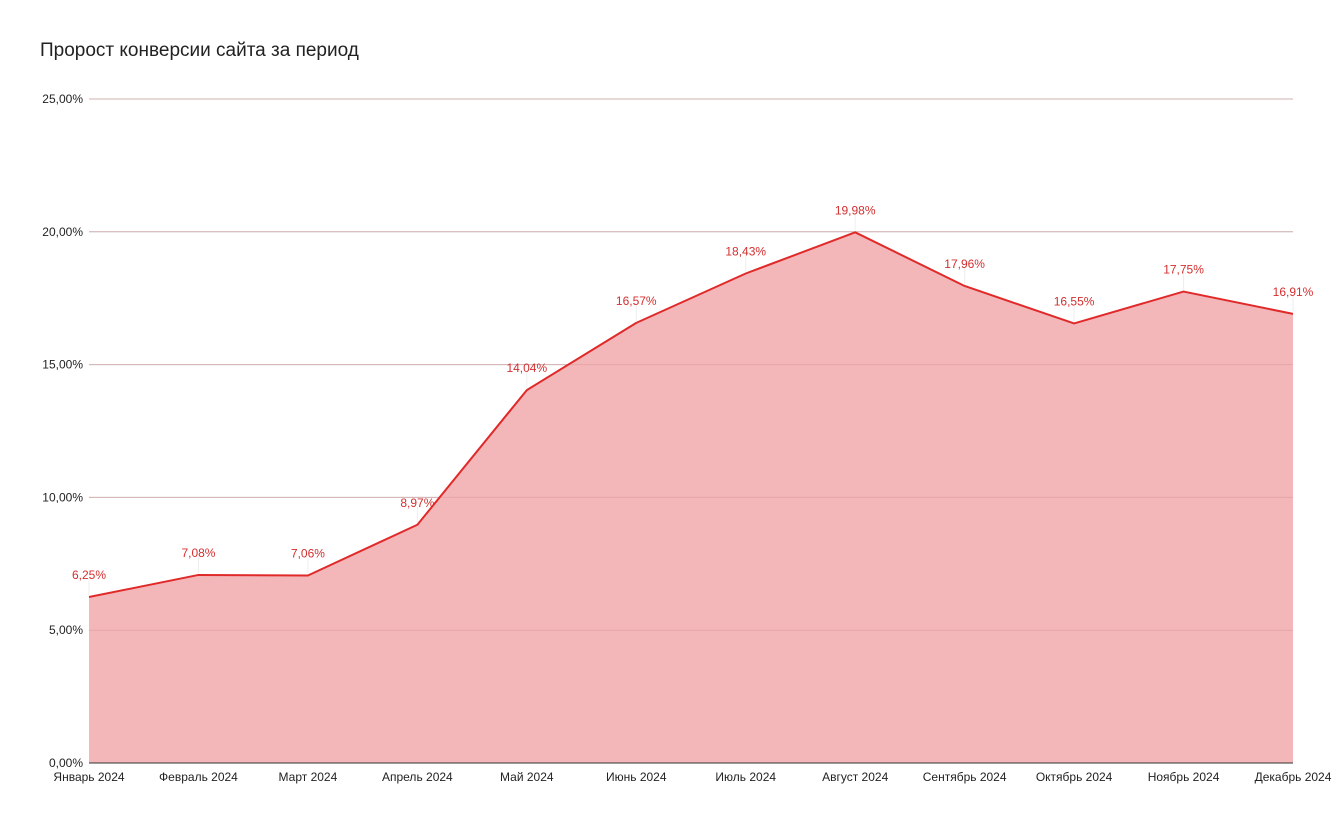 Image resolution: width=1335 pixels, height=825 pixels. Describe the element at coordinates (89, 575) in the screenshot. I see `data-label: 6,25%` at that location.